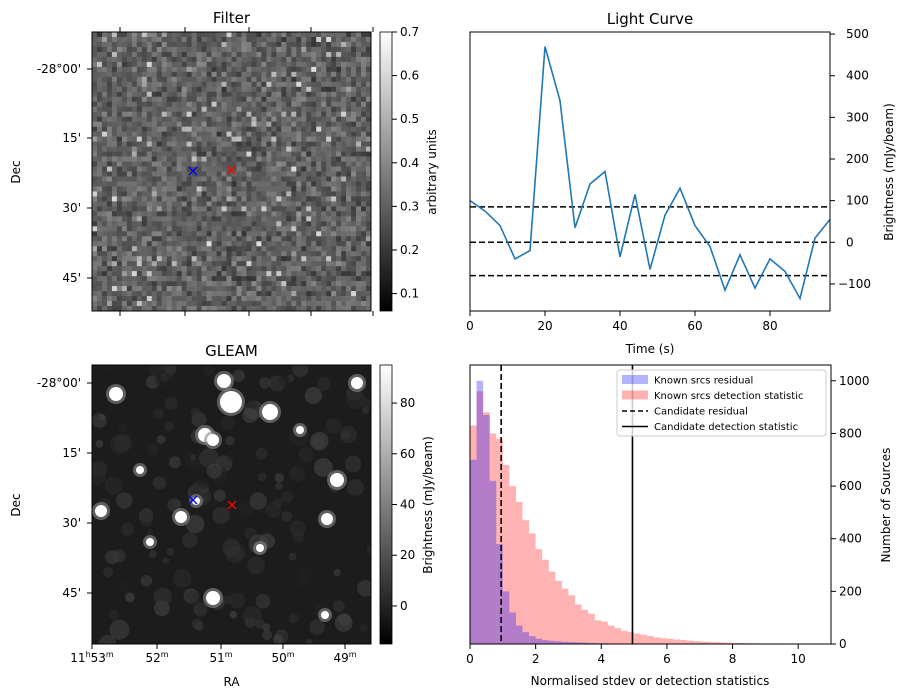 The image size is (907, 699). I want to click on known-source-marker, so click(232, 505).